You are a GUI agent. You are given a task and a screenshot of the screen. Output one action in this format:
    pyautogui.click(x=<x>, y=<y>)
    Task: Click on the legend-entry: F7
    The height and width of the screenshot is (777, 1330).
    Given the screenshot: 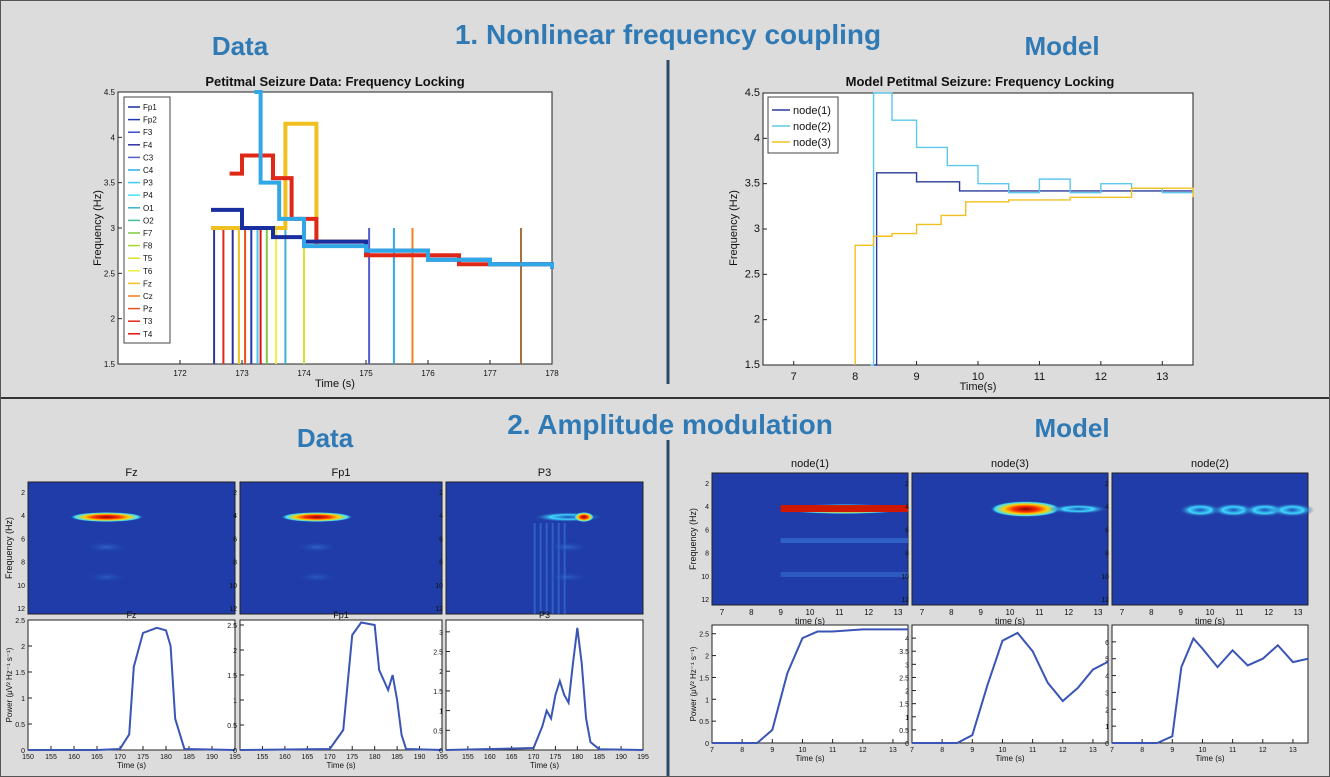 What is the action you would take?
    pyautogui.click(x=148, y=233)
    